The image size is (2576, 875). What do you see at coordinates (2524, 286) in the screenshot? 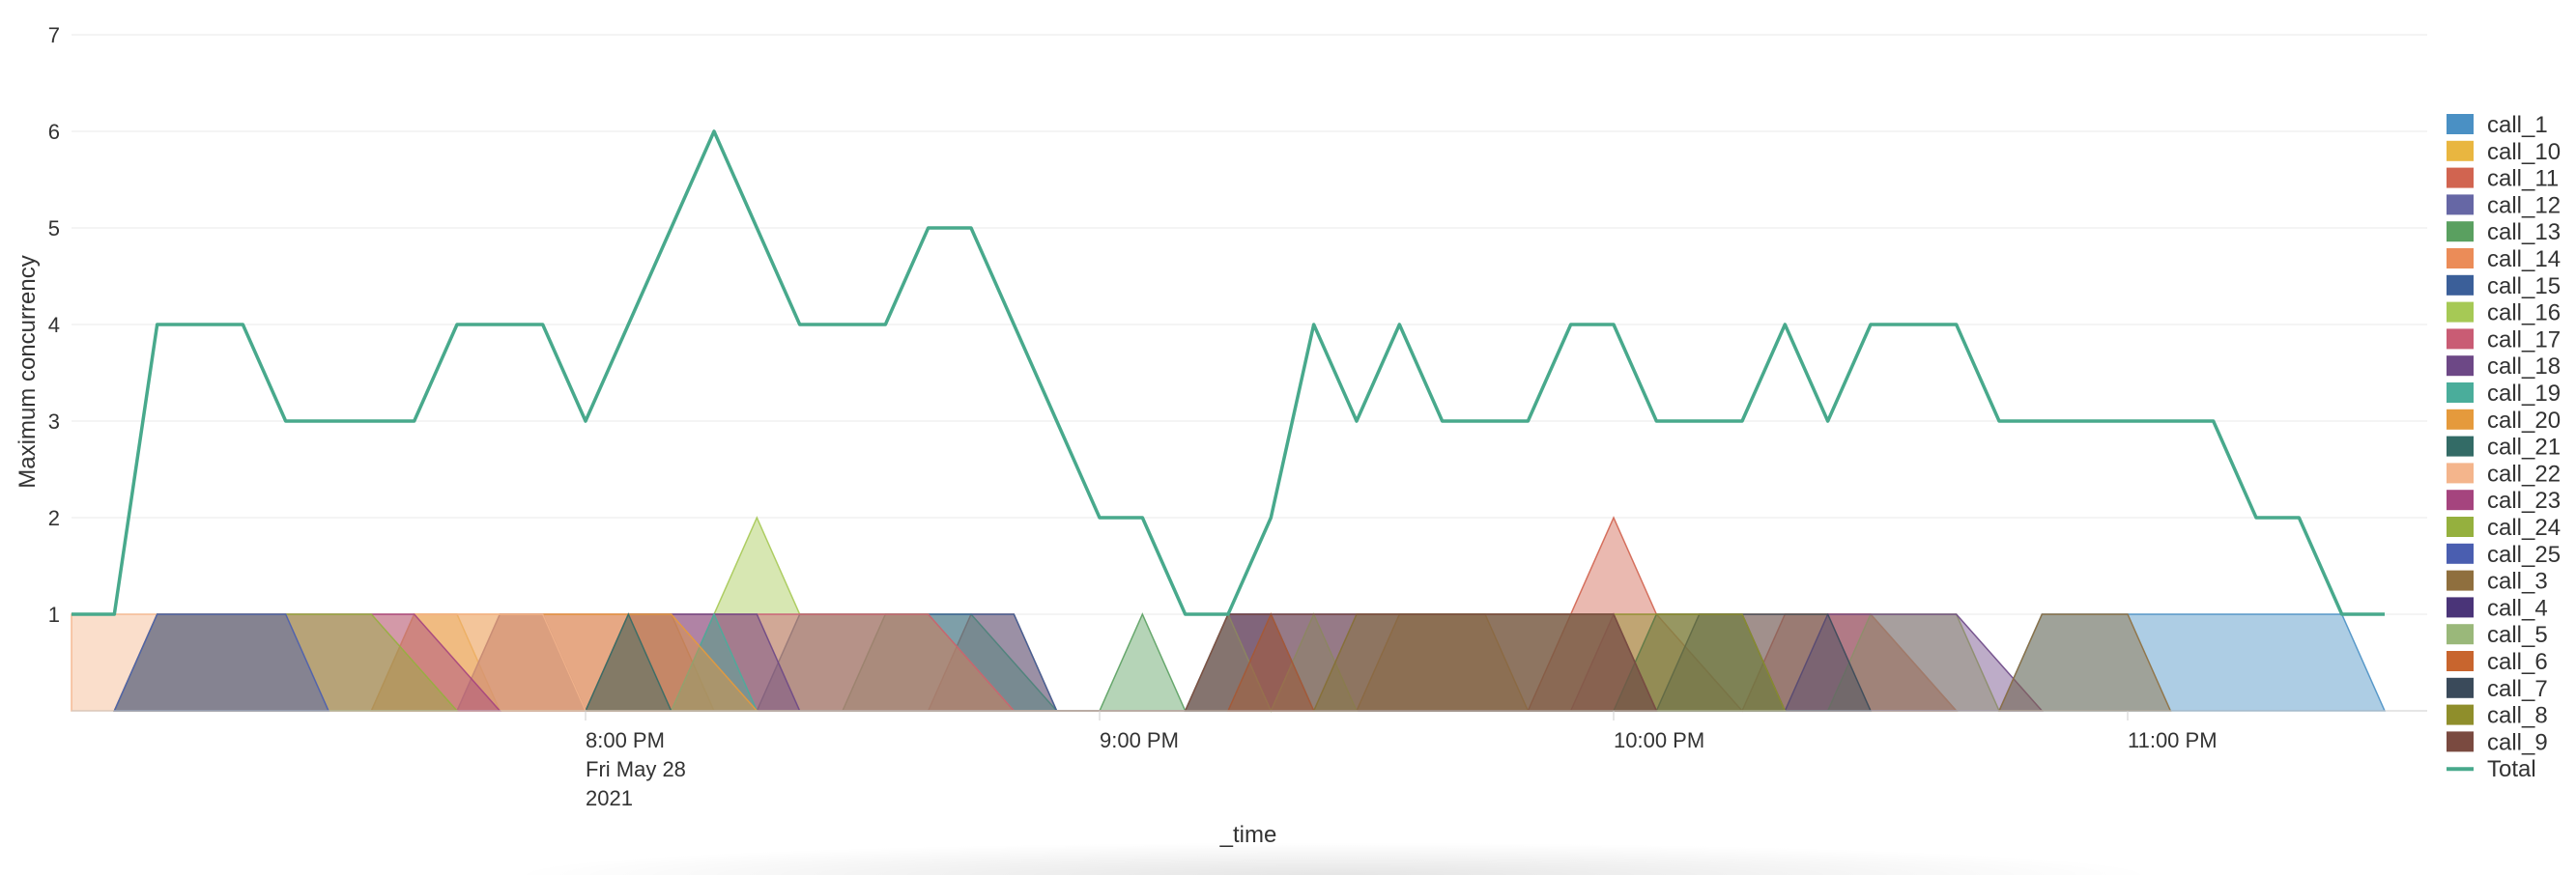
I see `legend-label-call_15: call_15` at bounding box center [2524, 286].